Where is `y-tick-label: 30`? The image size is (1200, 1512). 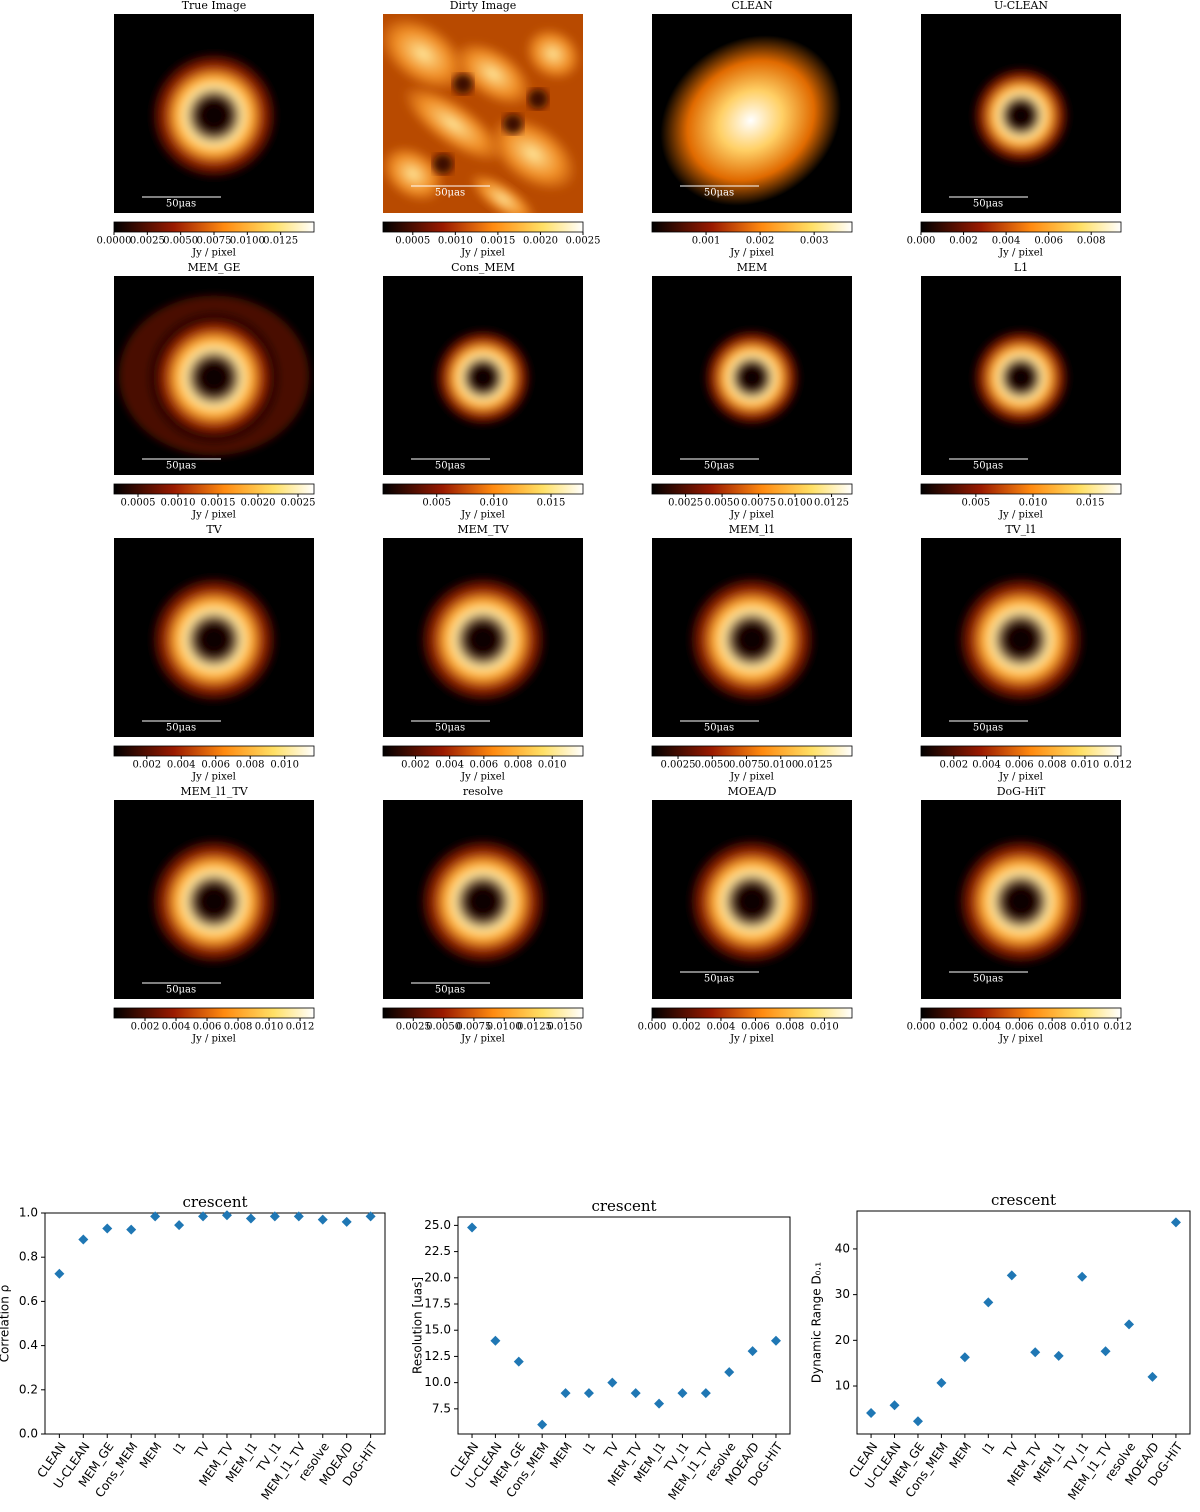
y-tick-label: 30 is located at coordinates (842, 1294).